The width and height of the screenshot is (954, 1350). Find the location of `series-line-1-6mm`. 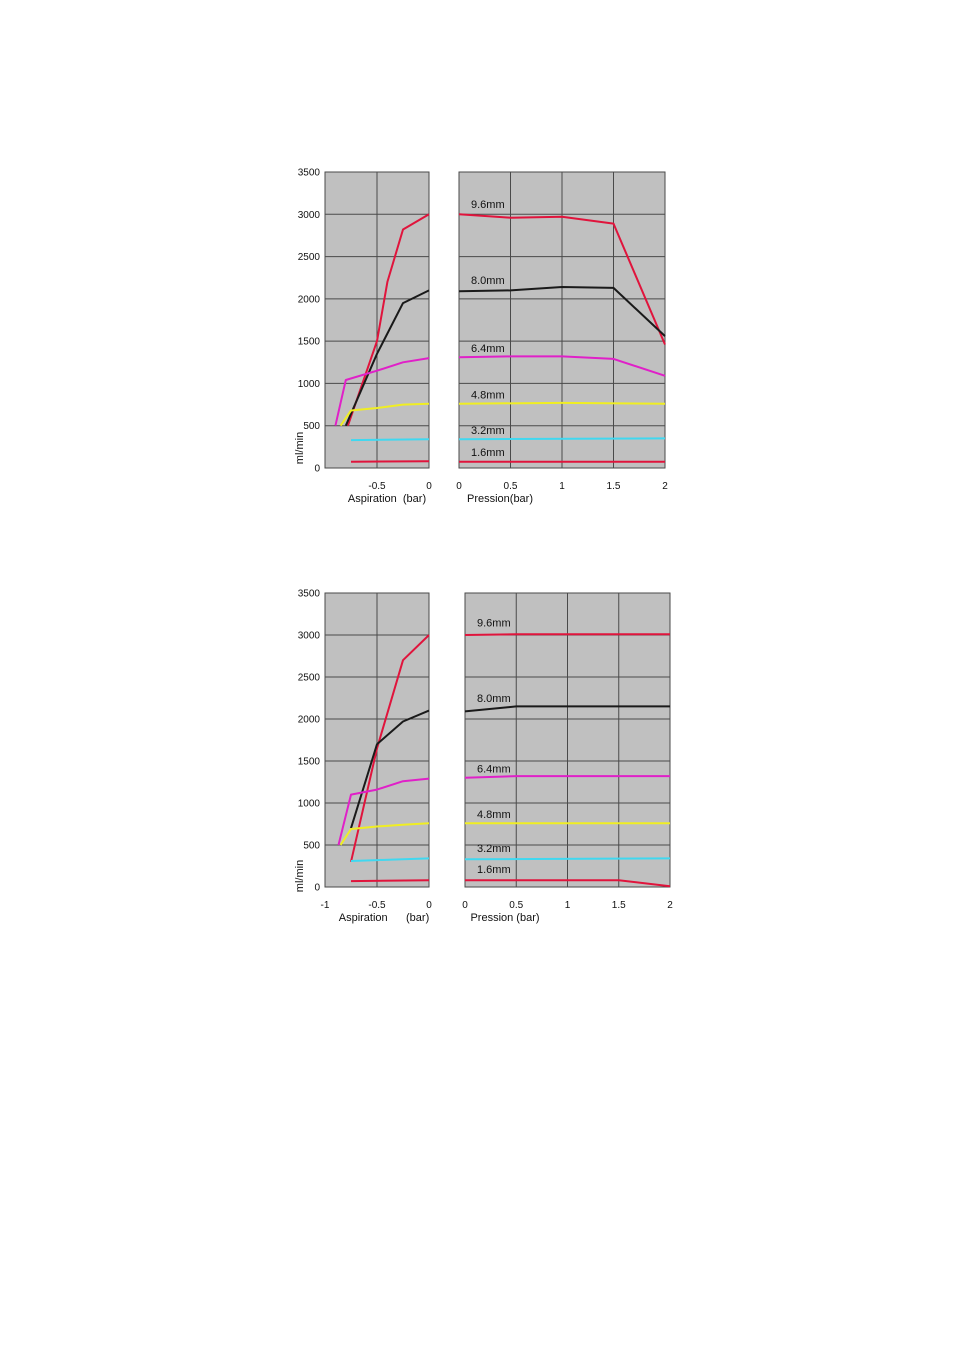

series-line-1-6mm is located at coordinates (568, 883).